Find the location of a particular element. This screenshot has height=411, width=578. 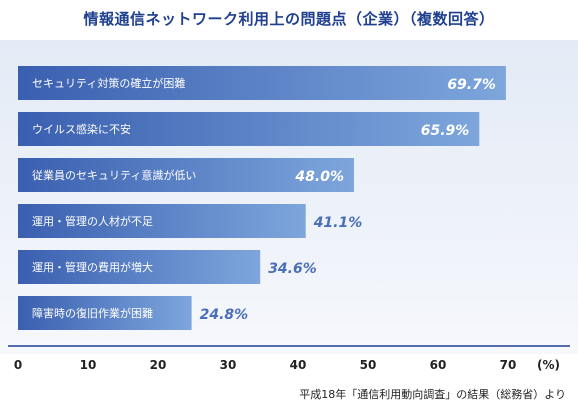

x-tick-label-2: 20 is located at coordinates (158, 365).